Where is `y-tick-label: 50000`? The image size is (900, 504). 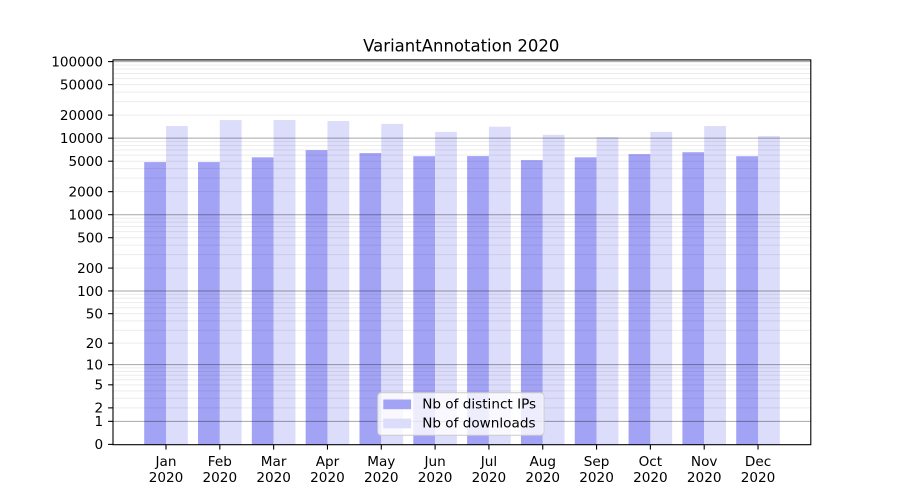 y-tick-label: 50000 is located at coordinates (81, 85).